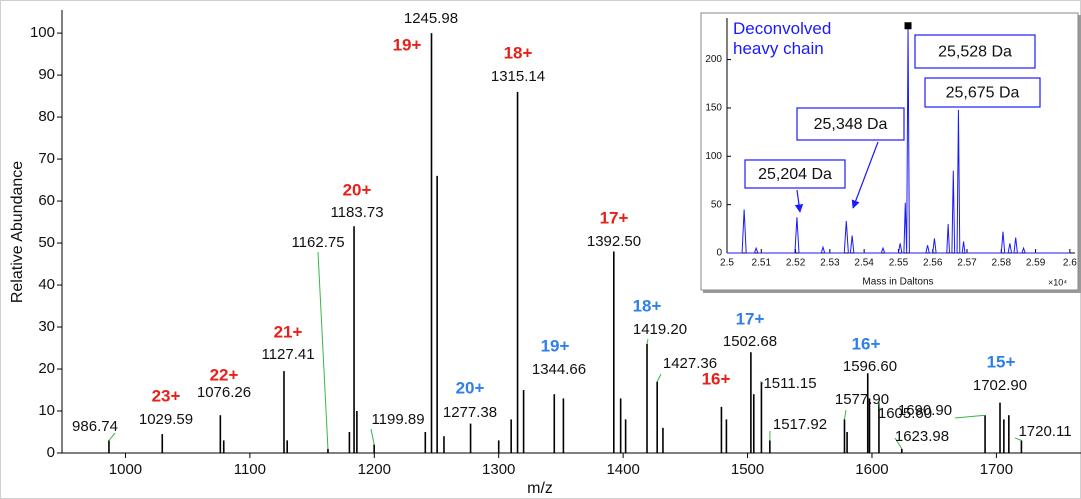 This screenshot has width=1081, height=499. I want to click on charge-label: 15+, so click(1001, 361).